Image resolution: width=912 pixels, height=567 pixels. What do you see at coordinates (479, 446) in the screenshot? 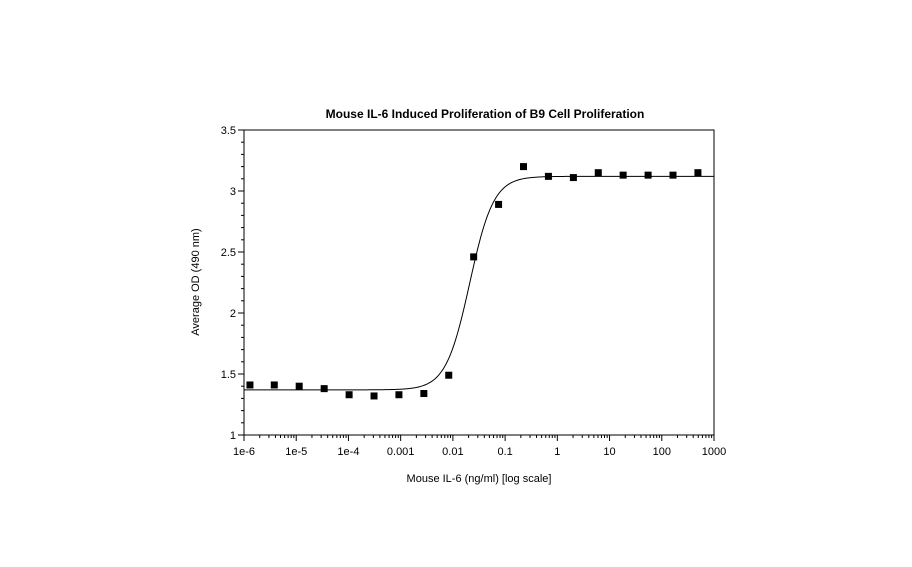
I see `x-axis: 1e-6 1e-5 1e-4 0.001 0.01 0.1 1 10 100 1000` at bounding box center [479, 446].